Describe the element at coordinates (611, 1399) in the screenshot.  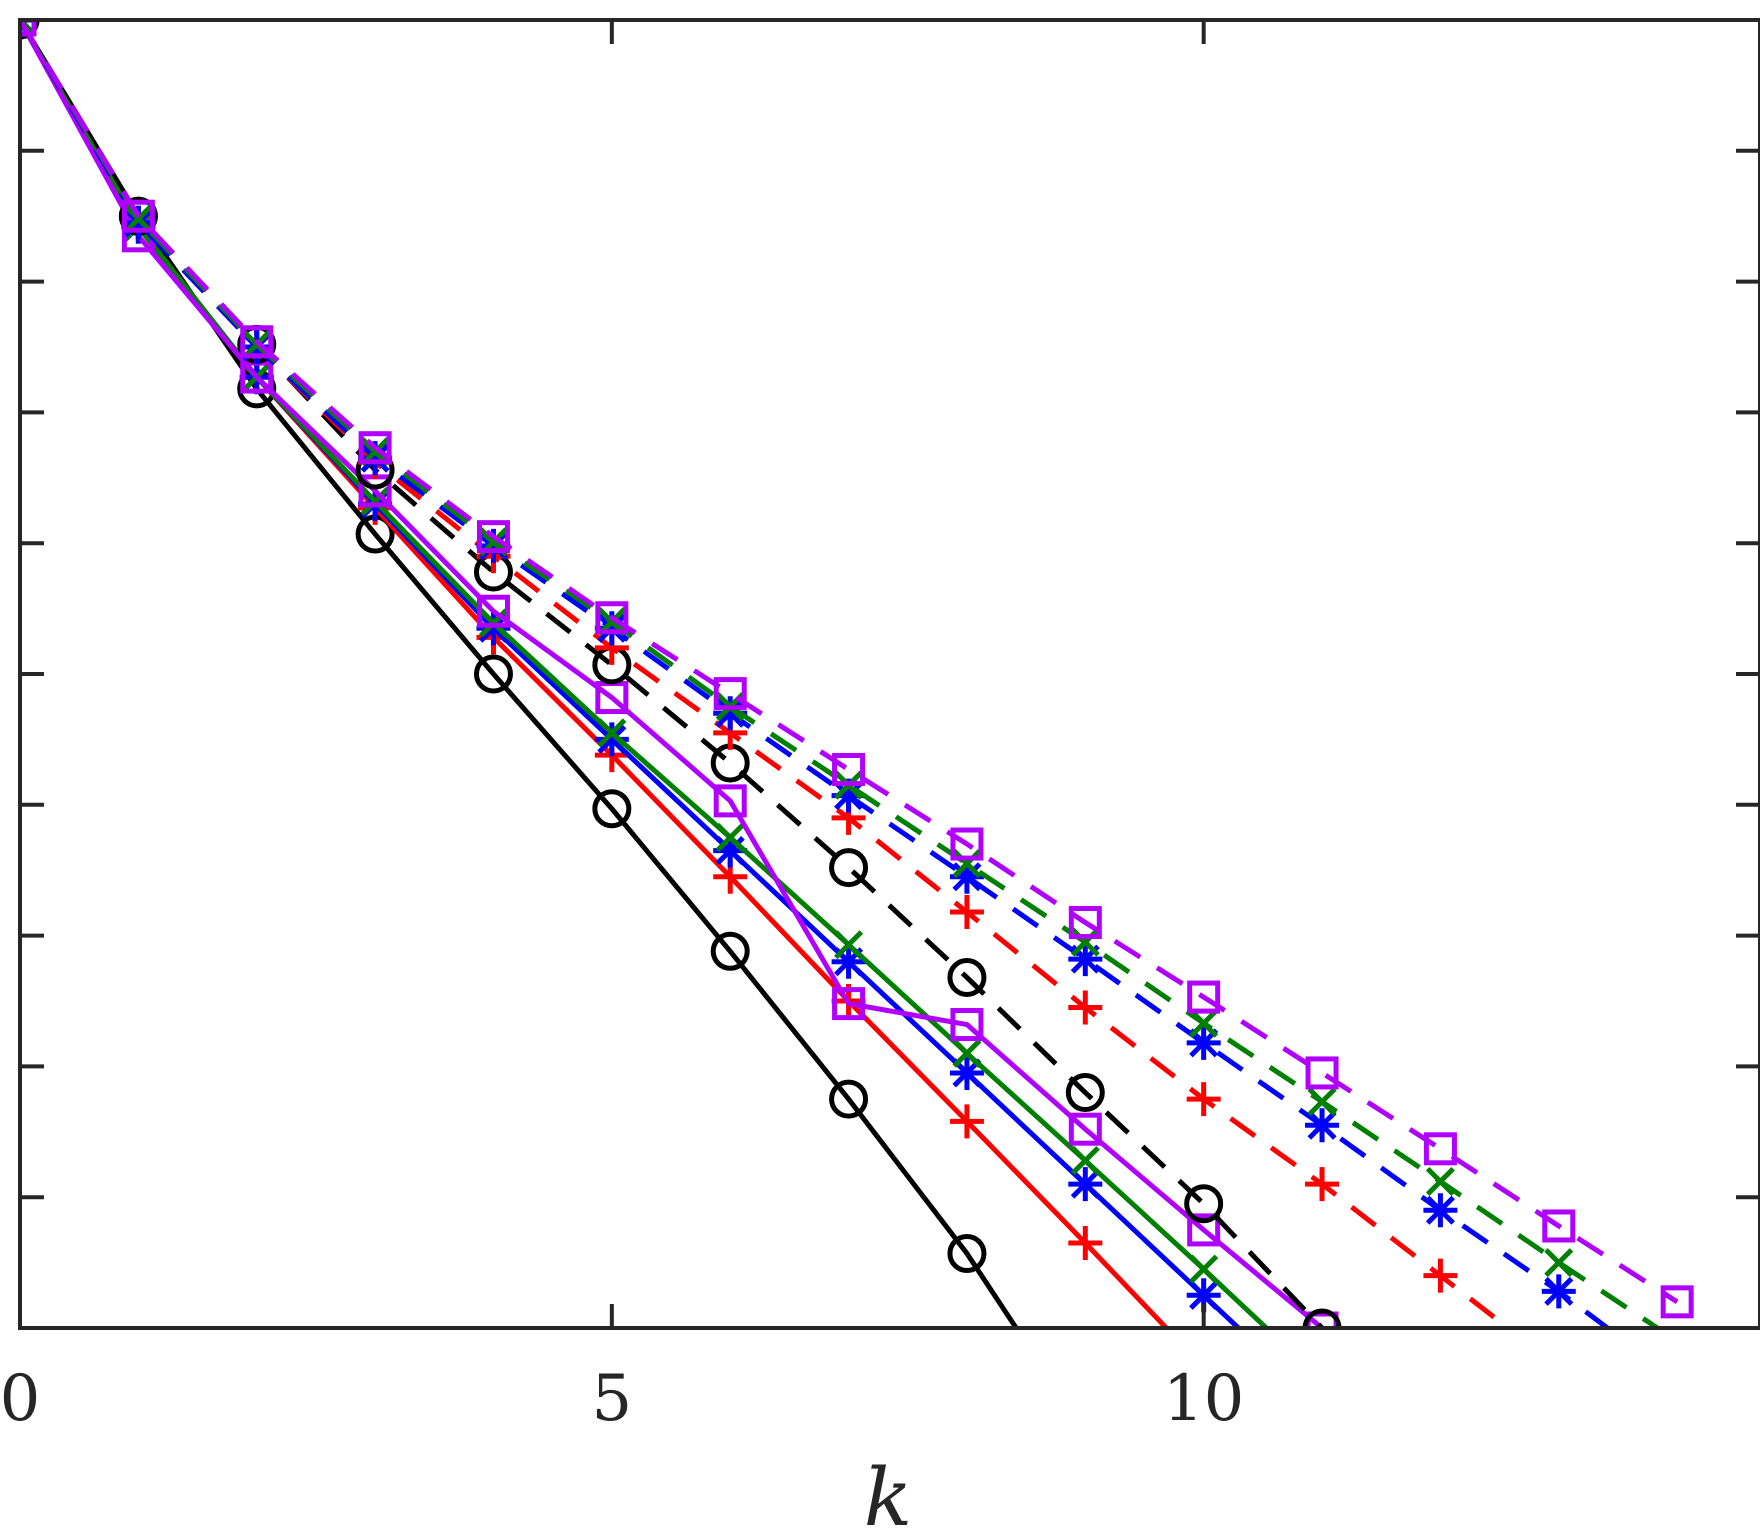
I see `x-tick-label: 5` at that location.